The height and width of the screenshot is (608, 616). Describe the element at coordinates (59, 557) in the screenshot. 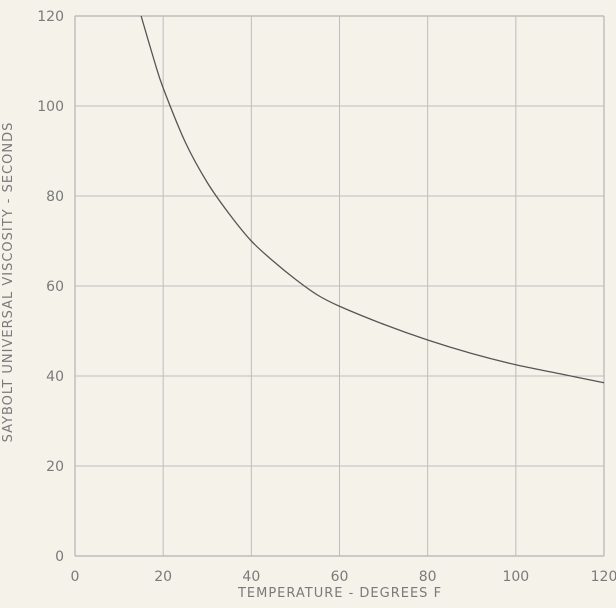

I see `y-tick-label: 0` at that location.